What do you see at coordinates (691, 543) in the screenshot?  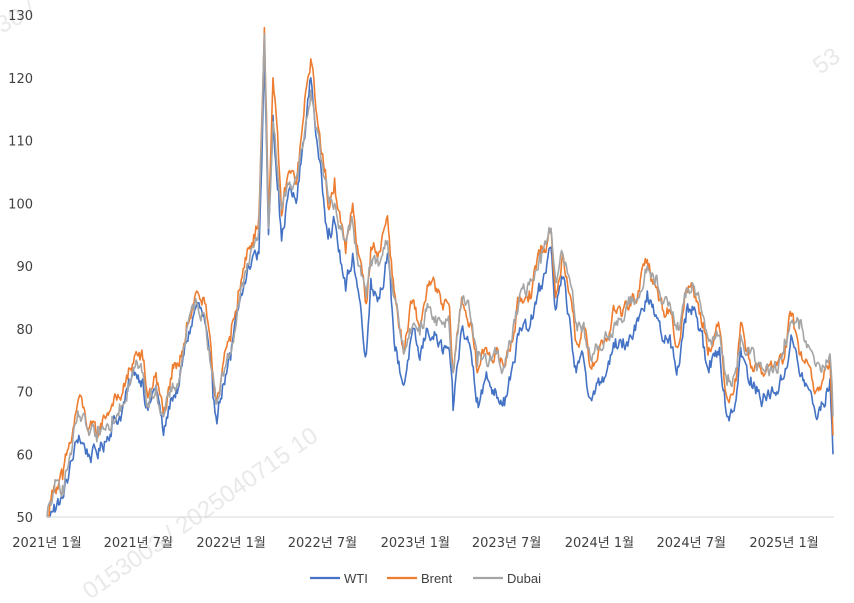 I see `x-tick-label: 2024년 7월` at bounding box center [691, 543].